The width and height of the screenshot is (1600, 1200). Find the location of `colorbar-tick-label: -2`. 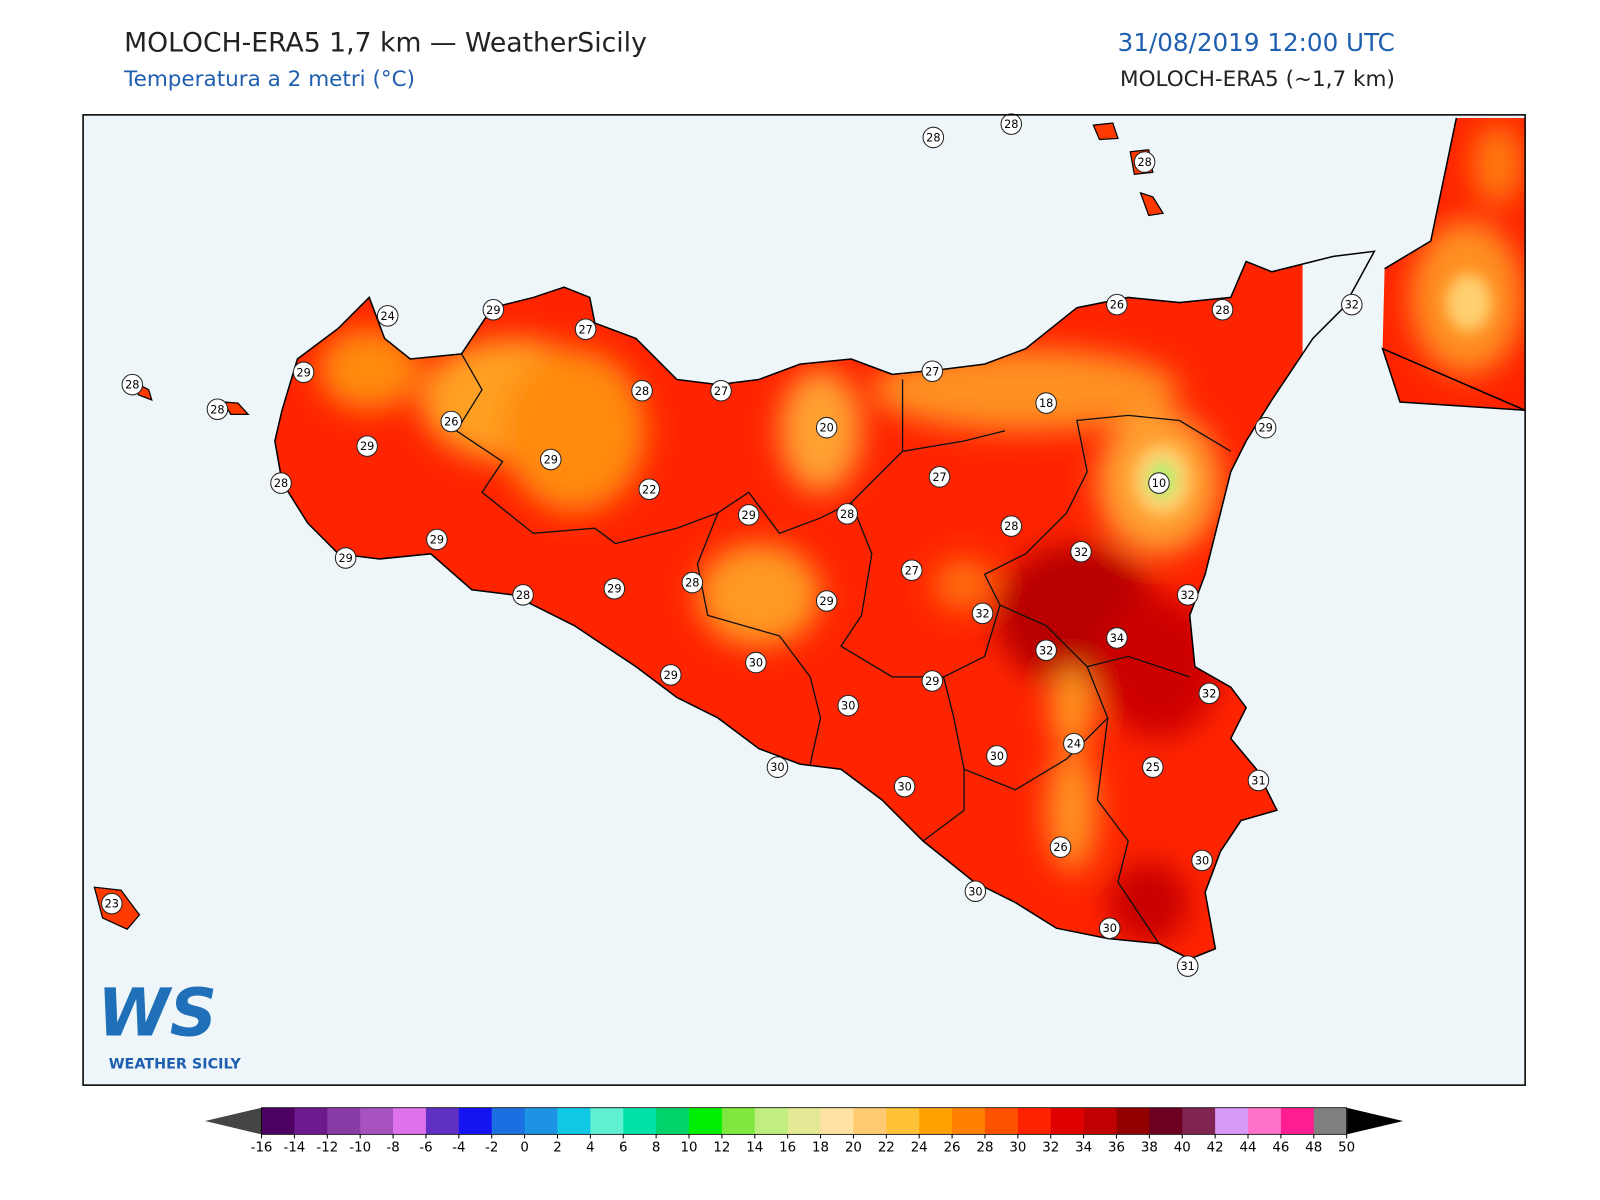

colorbar-tick-label: -2 is located at coordinates (491, 1148).